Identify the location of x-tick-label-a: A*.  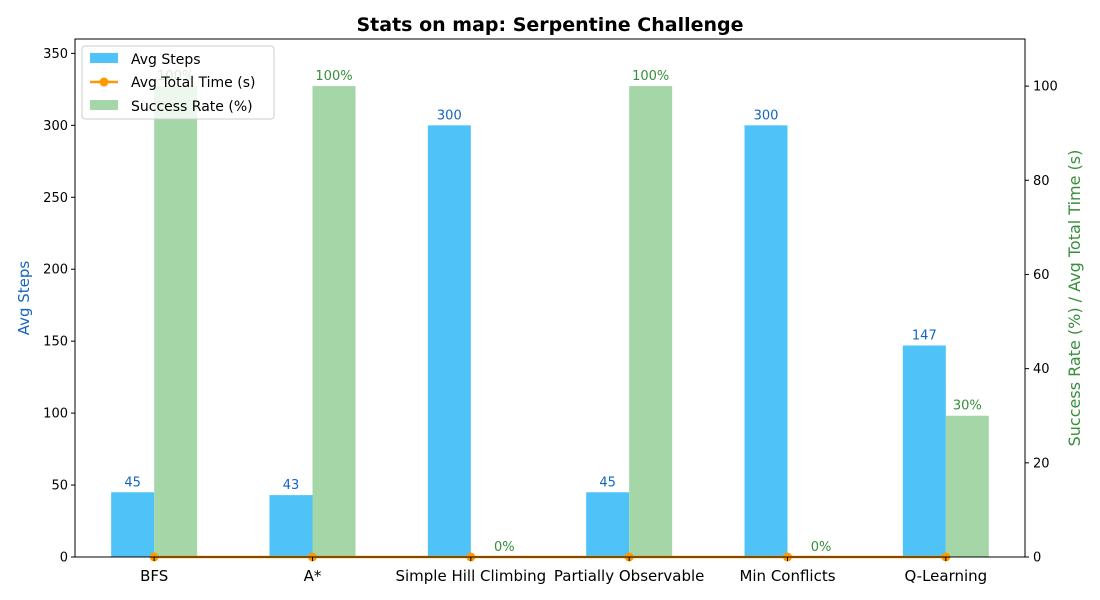
(313, 576).